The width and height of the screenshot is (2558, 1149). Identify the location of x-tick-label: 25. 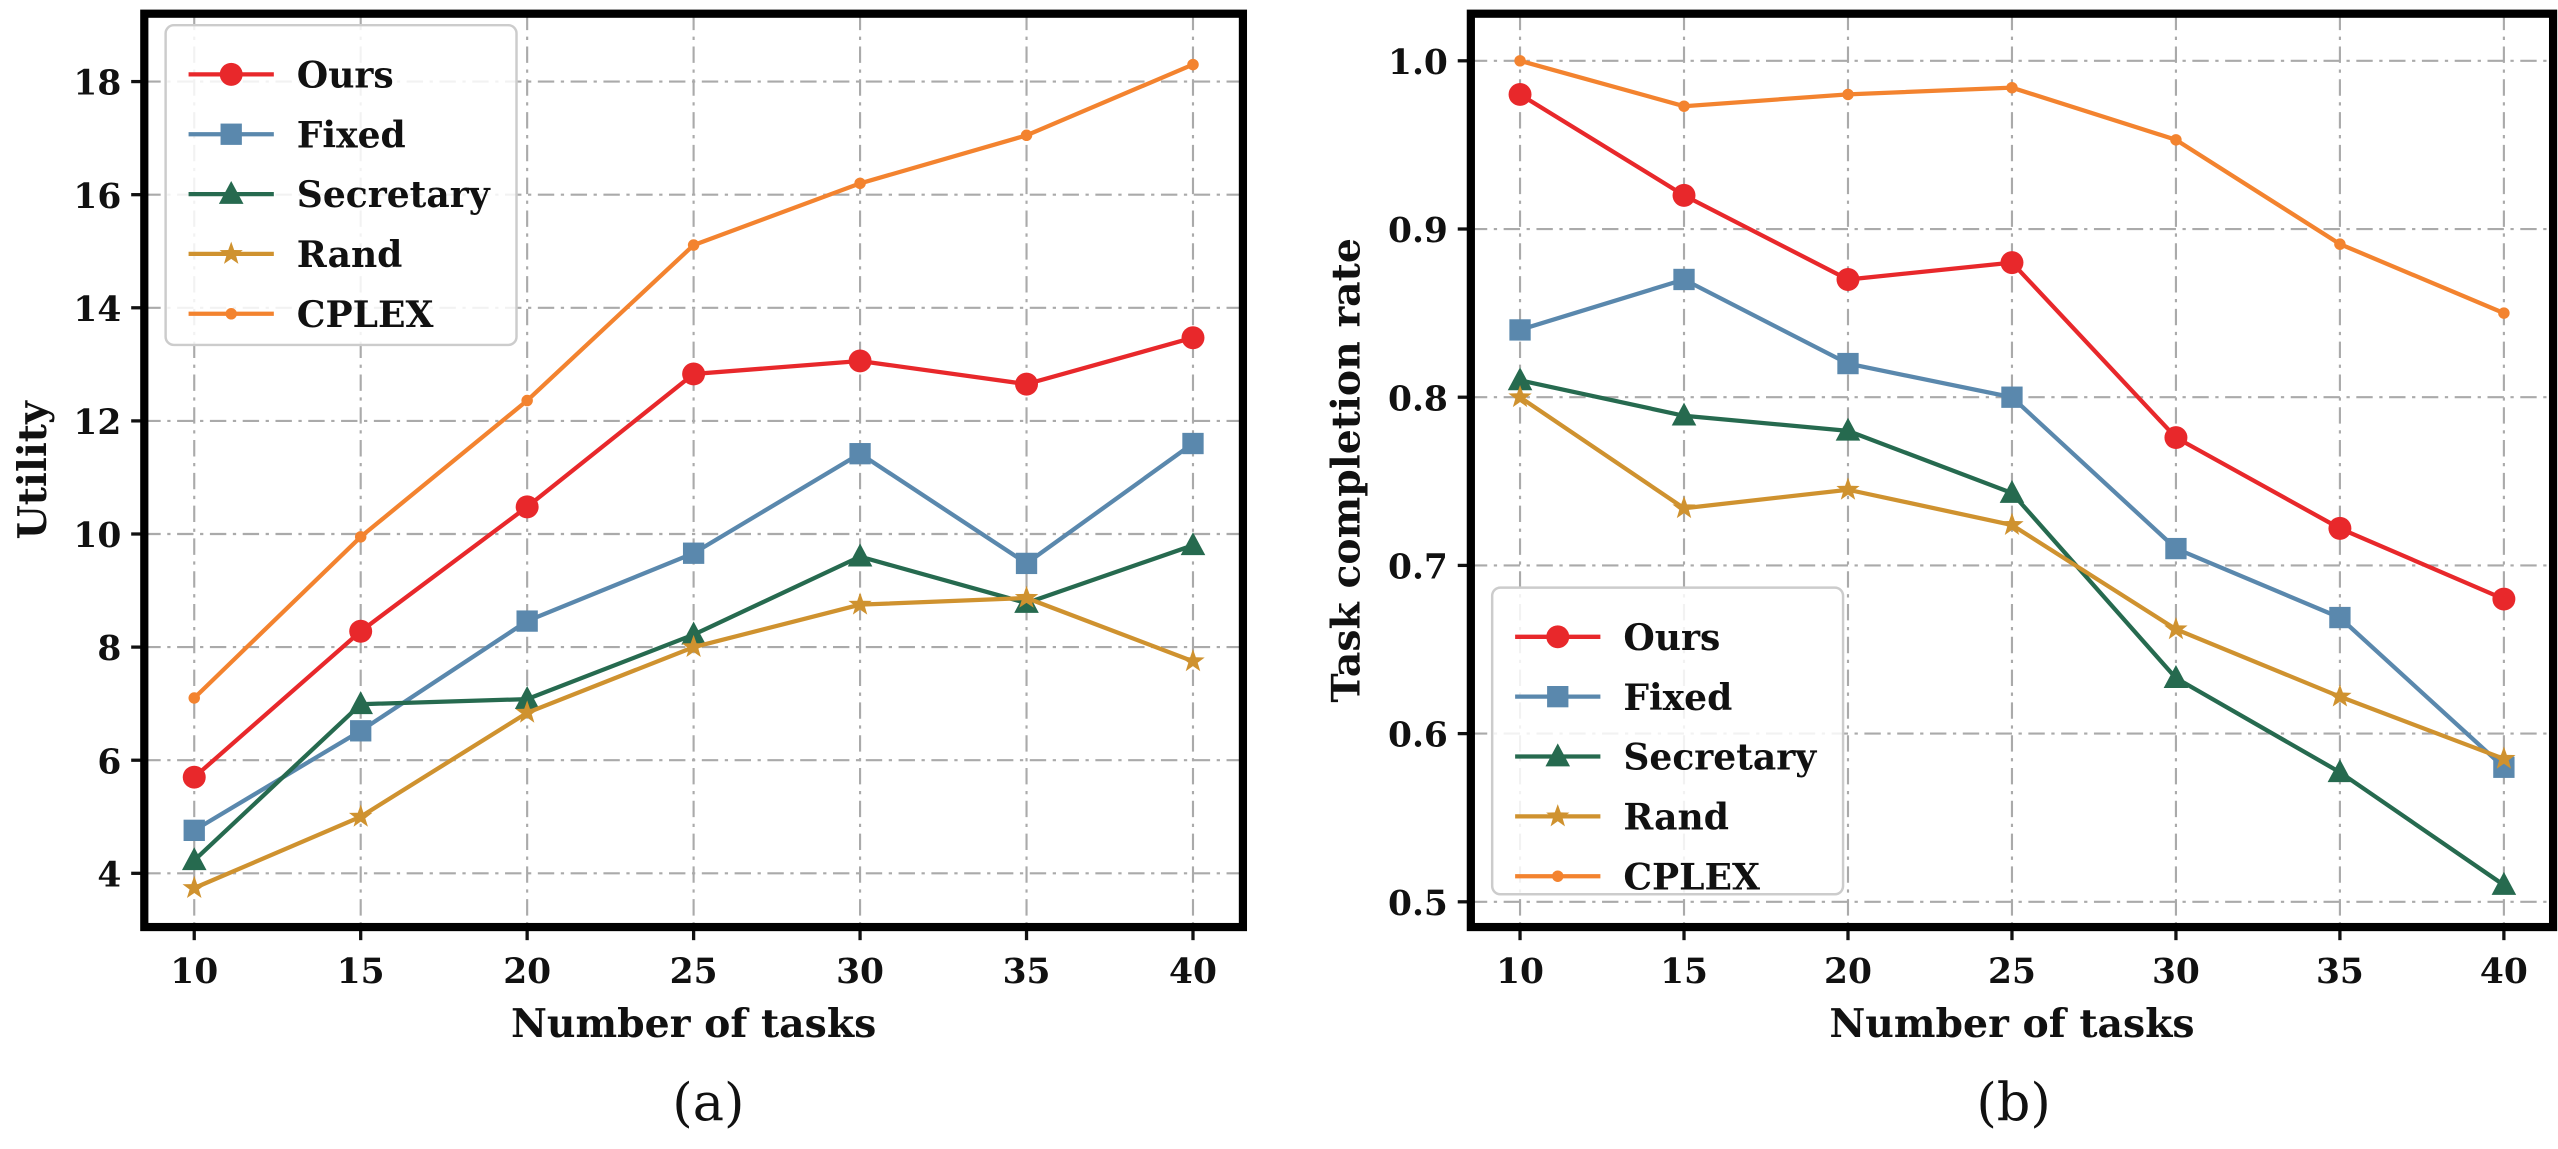
(2012, 972).